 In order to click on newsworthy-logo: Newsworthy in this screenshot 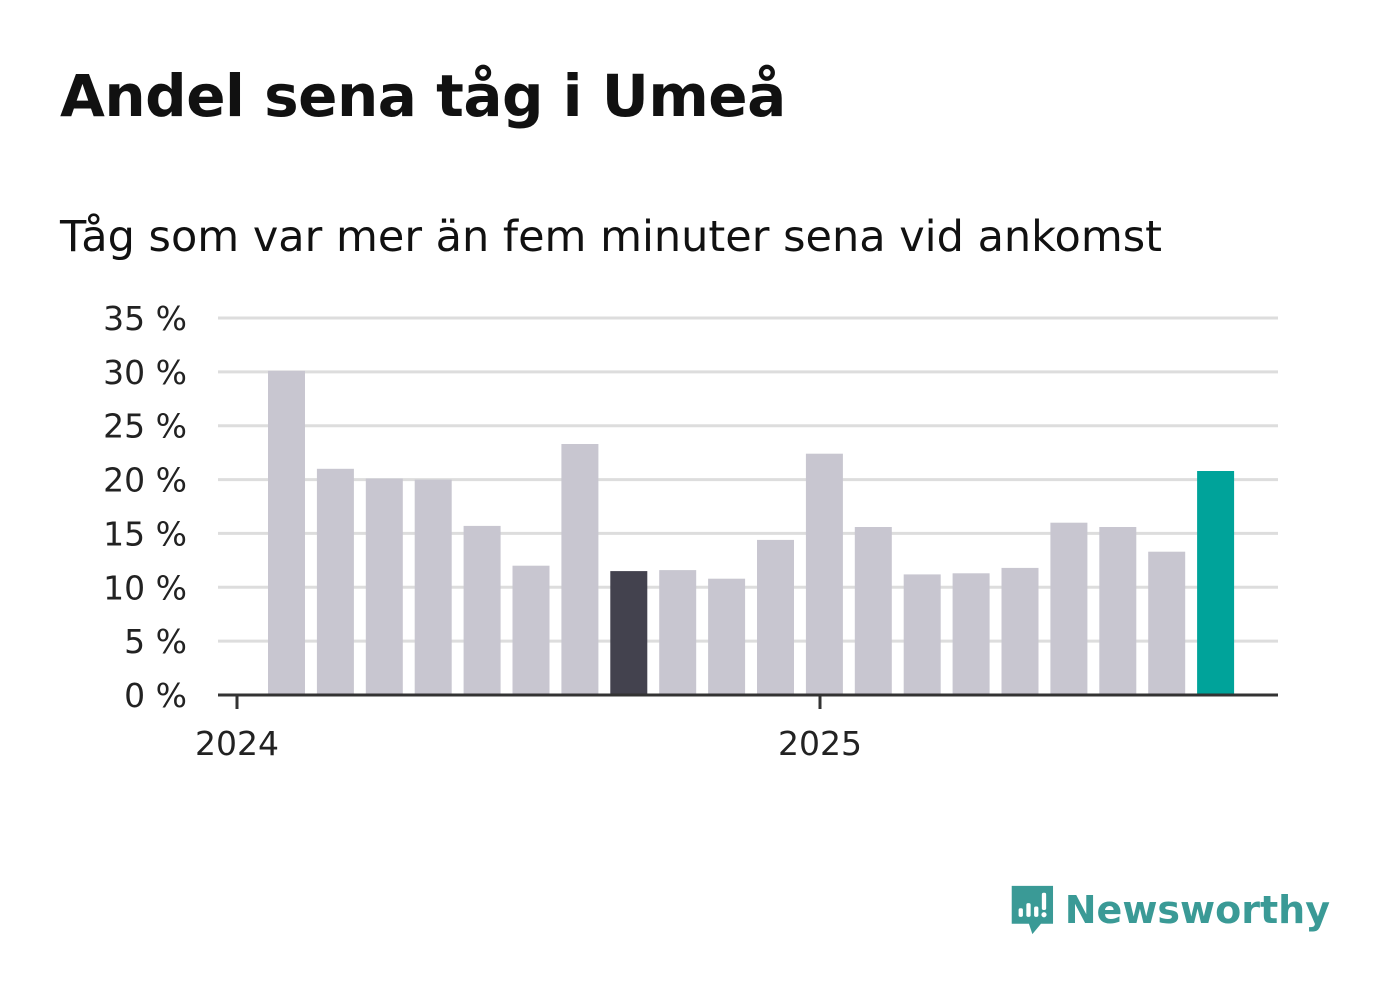, I will do `click(1170, 910)`.